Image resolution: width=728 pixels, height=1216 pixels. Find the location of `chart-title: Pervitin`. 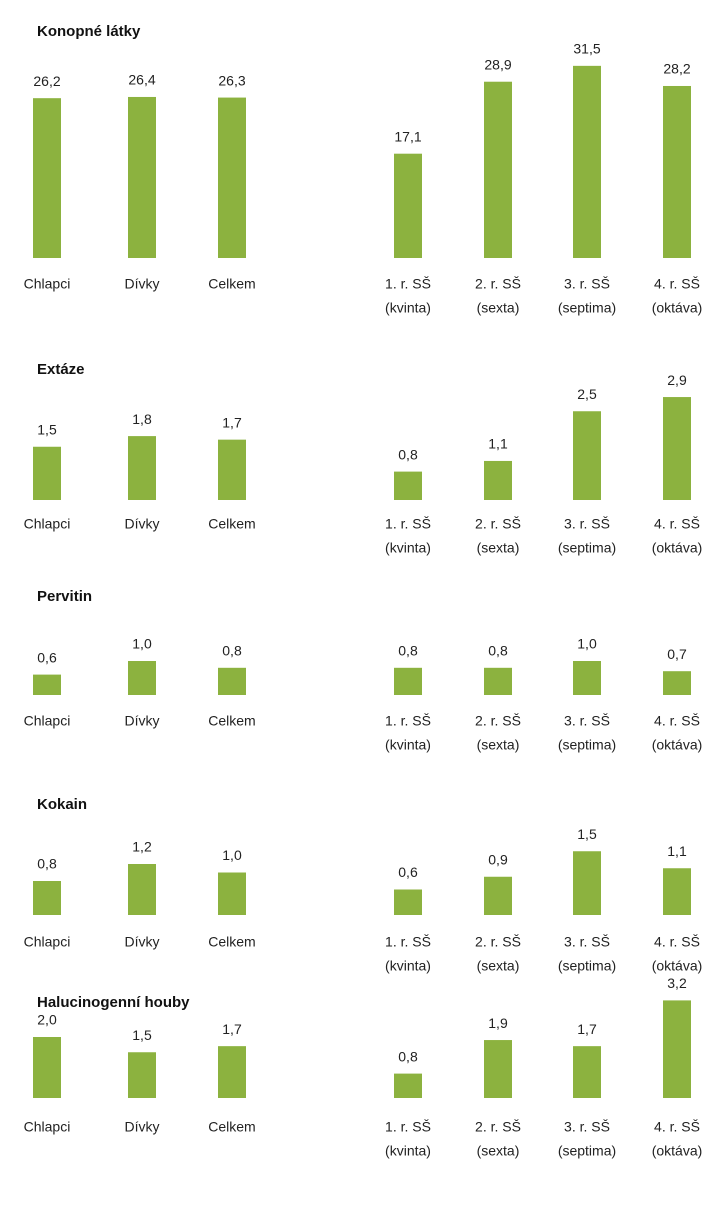

chart-title: Pervitin is located at coordinates (64, 596).